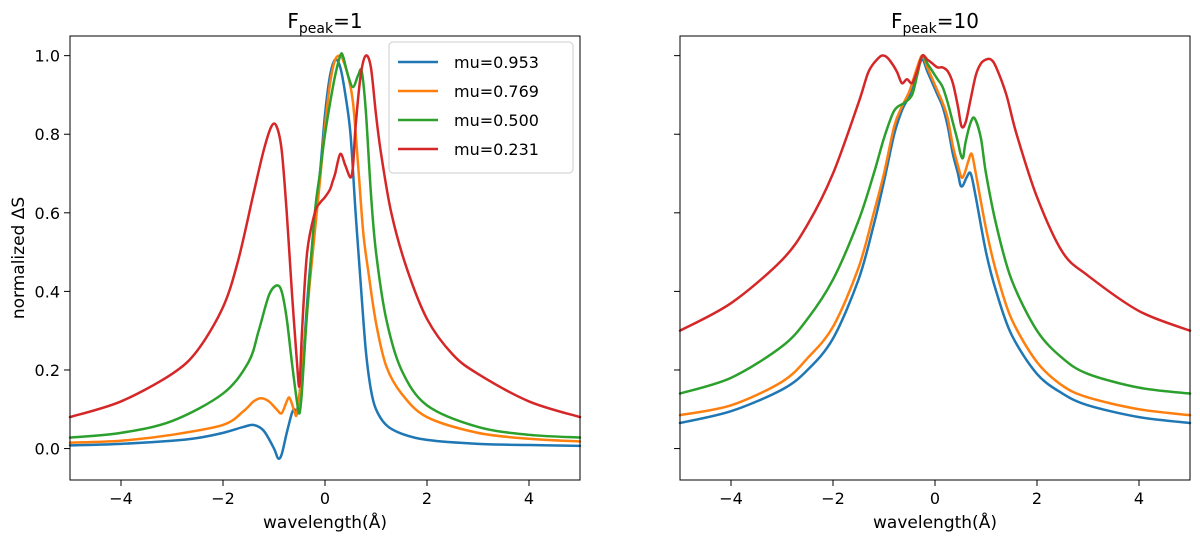 This screenshot has height=543, width=1200. I want to click on legend-box, so click(481, 107).